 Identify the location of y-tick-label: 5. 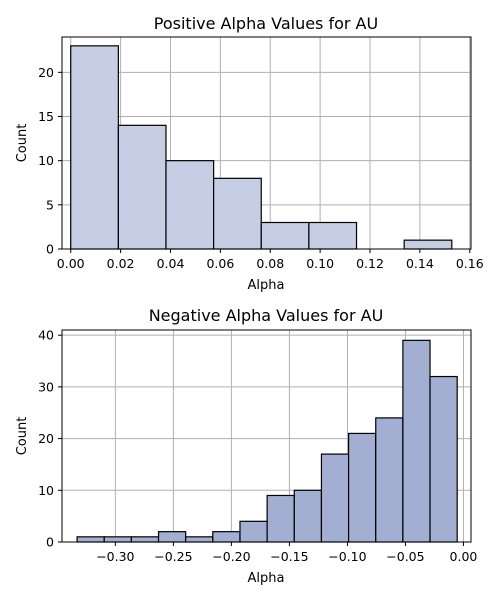
(50, 204).